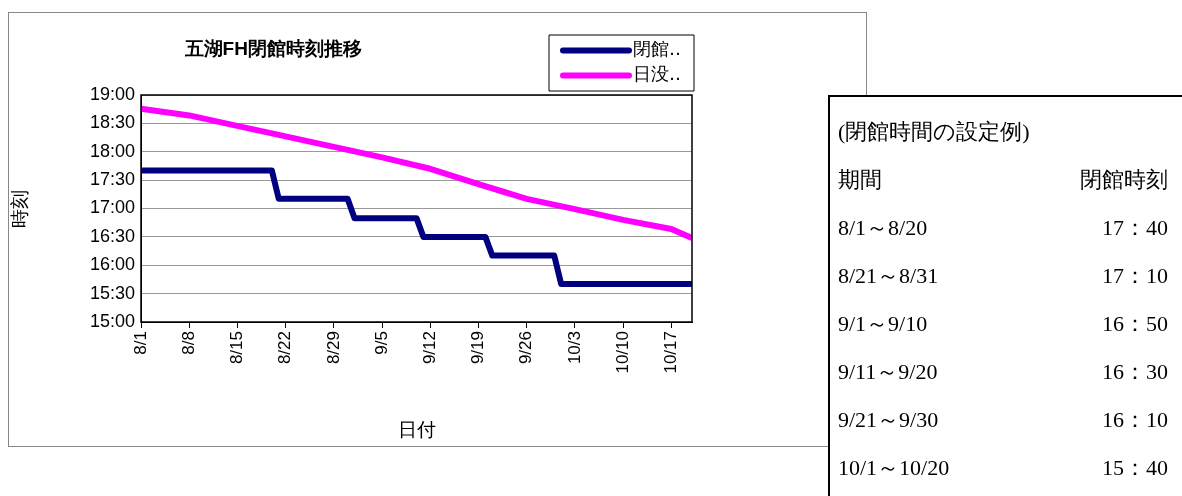 The width and height of the screenshot is (1182, 496). I want to click on x-tick-label: 10/3, so click(574, 348).